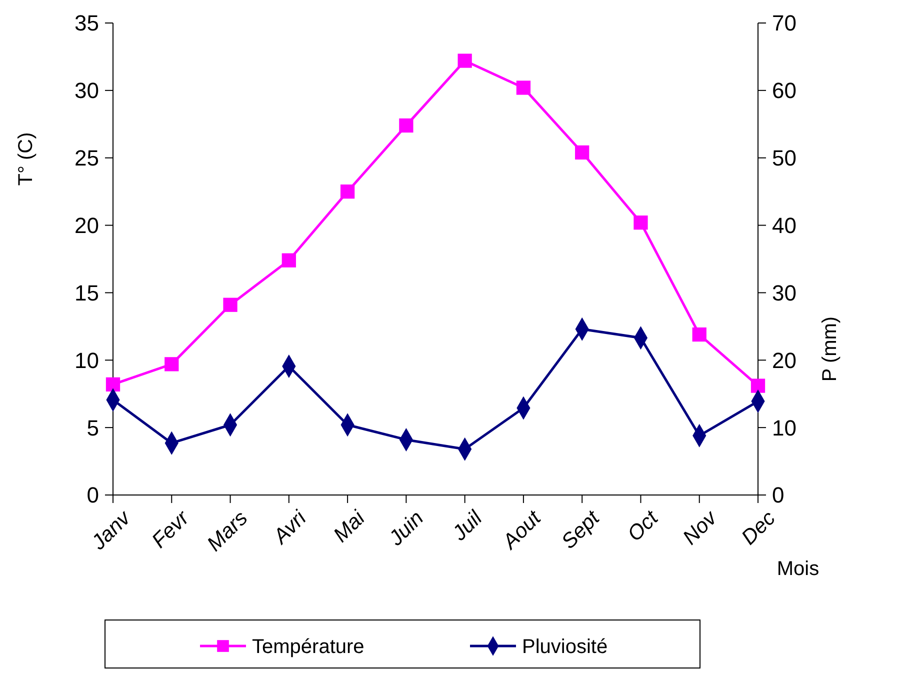 The image size is (924, 673). What do you see at coordinates (86, 360) in the screenshot?
I see `y-tick-label: 10` at bounding box center [86, 360].